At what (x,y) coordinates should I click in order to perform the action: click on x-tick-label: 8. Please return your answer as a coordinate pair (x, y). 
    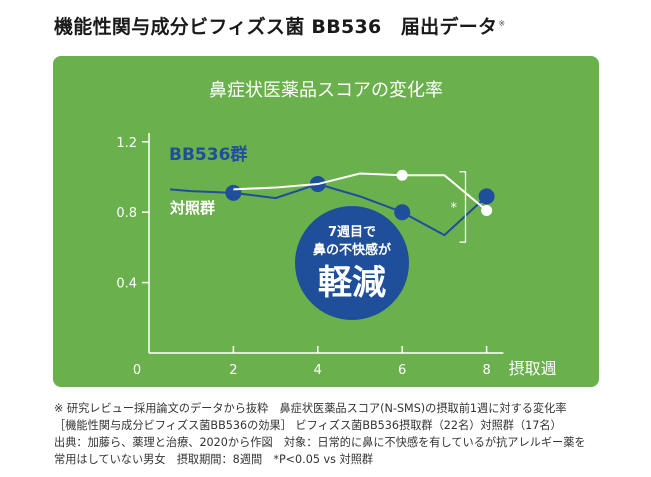
    Looking at the image, I should click on (486, 370).